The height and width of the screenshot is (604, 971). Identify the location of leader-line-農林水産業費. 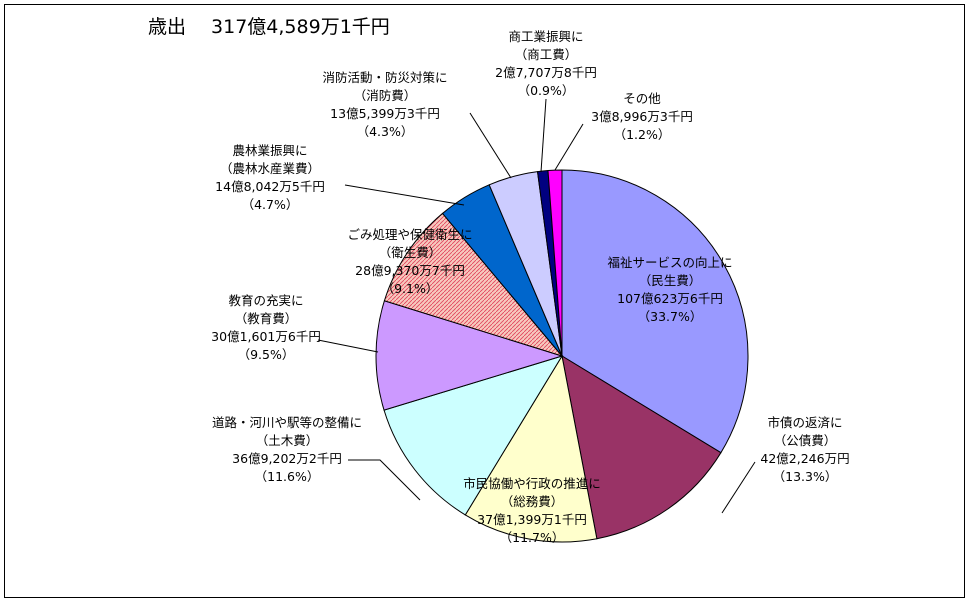
(404, 195).